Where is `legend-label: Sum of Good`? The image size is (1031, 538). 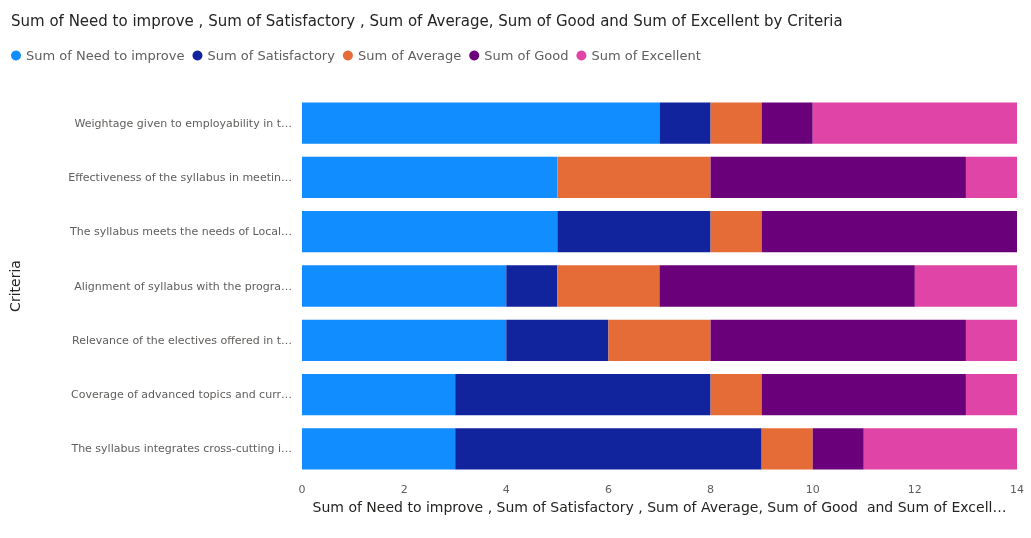
legend-label: Sum of Good is located at coordinates (526, 55).